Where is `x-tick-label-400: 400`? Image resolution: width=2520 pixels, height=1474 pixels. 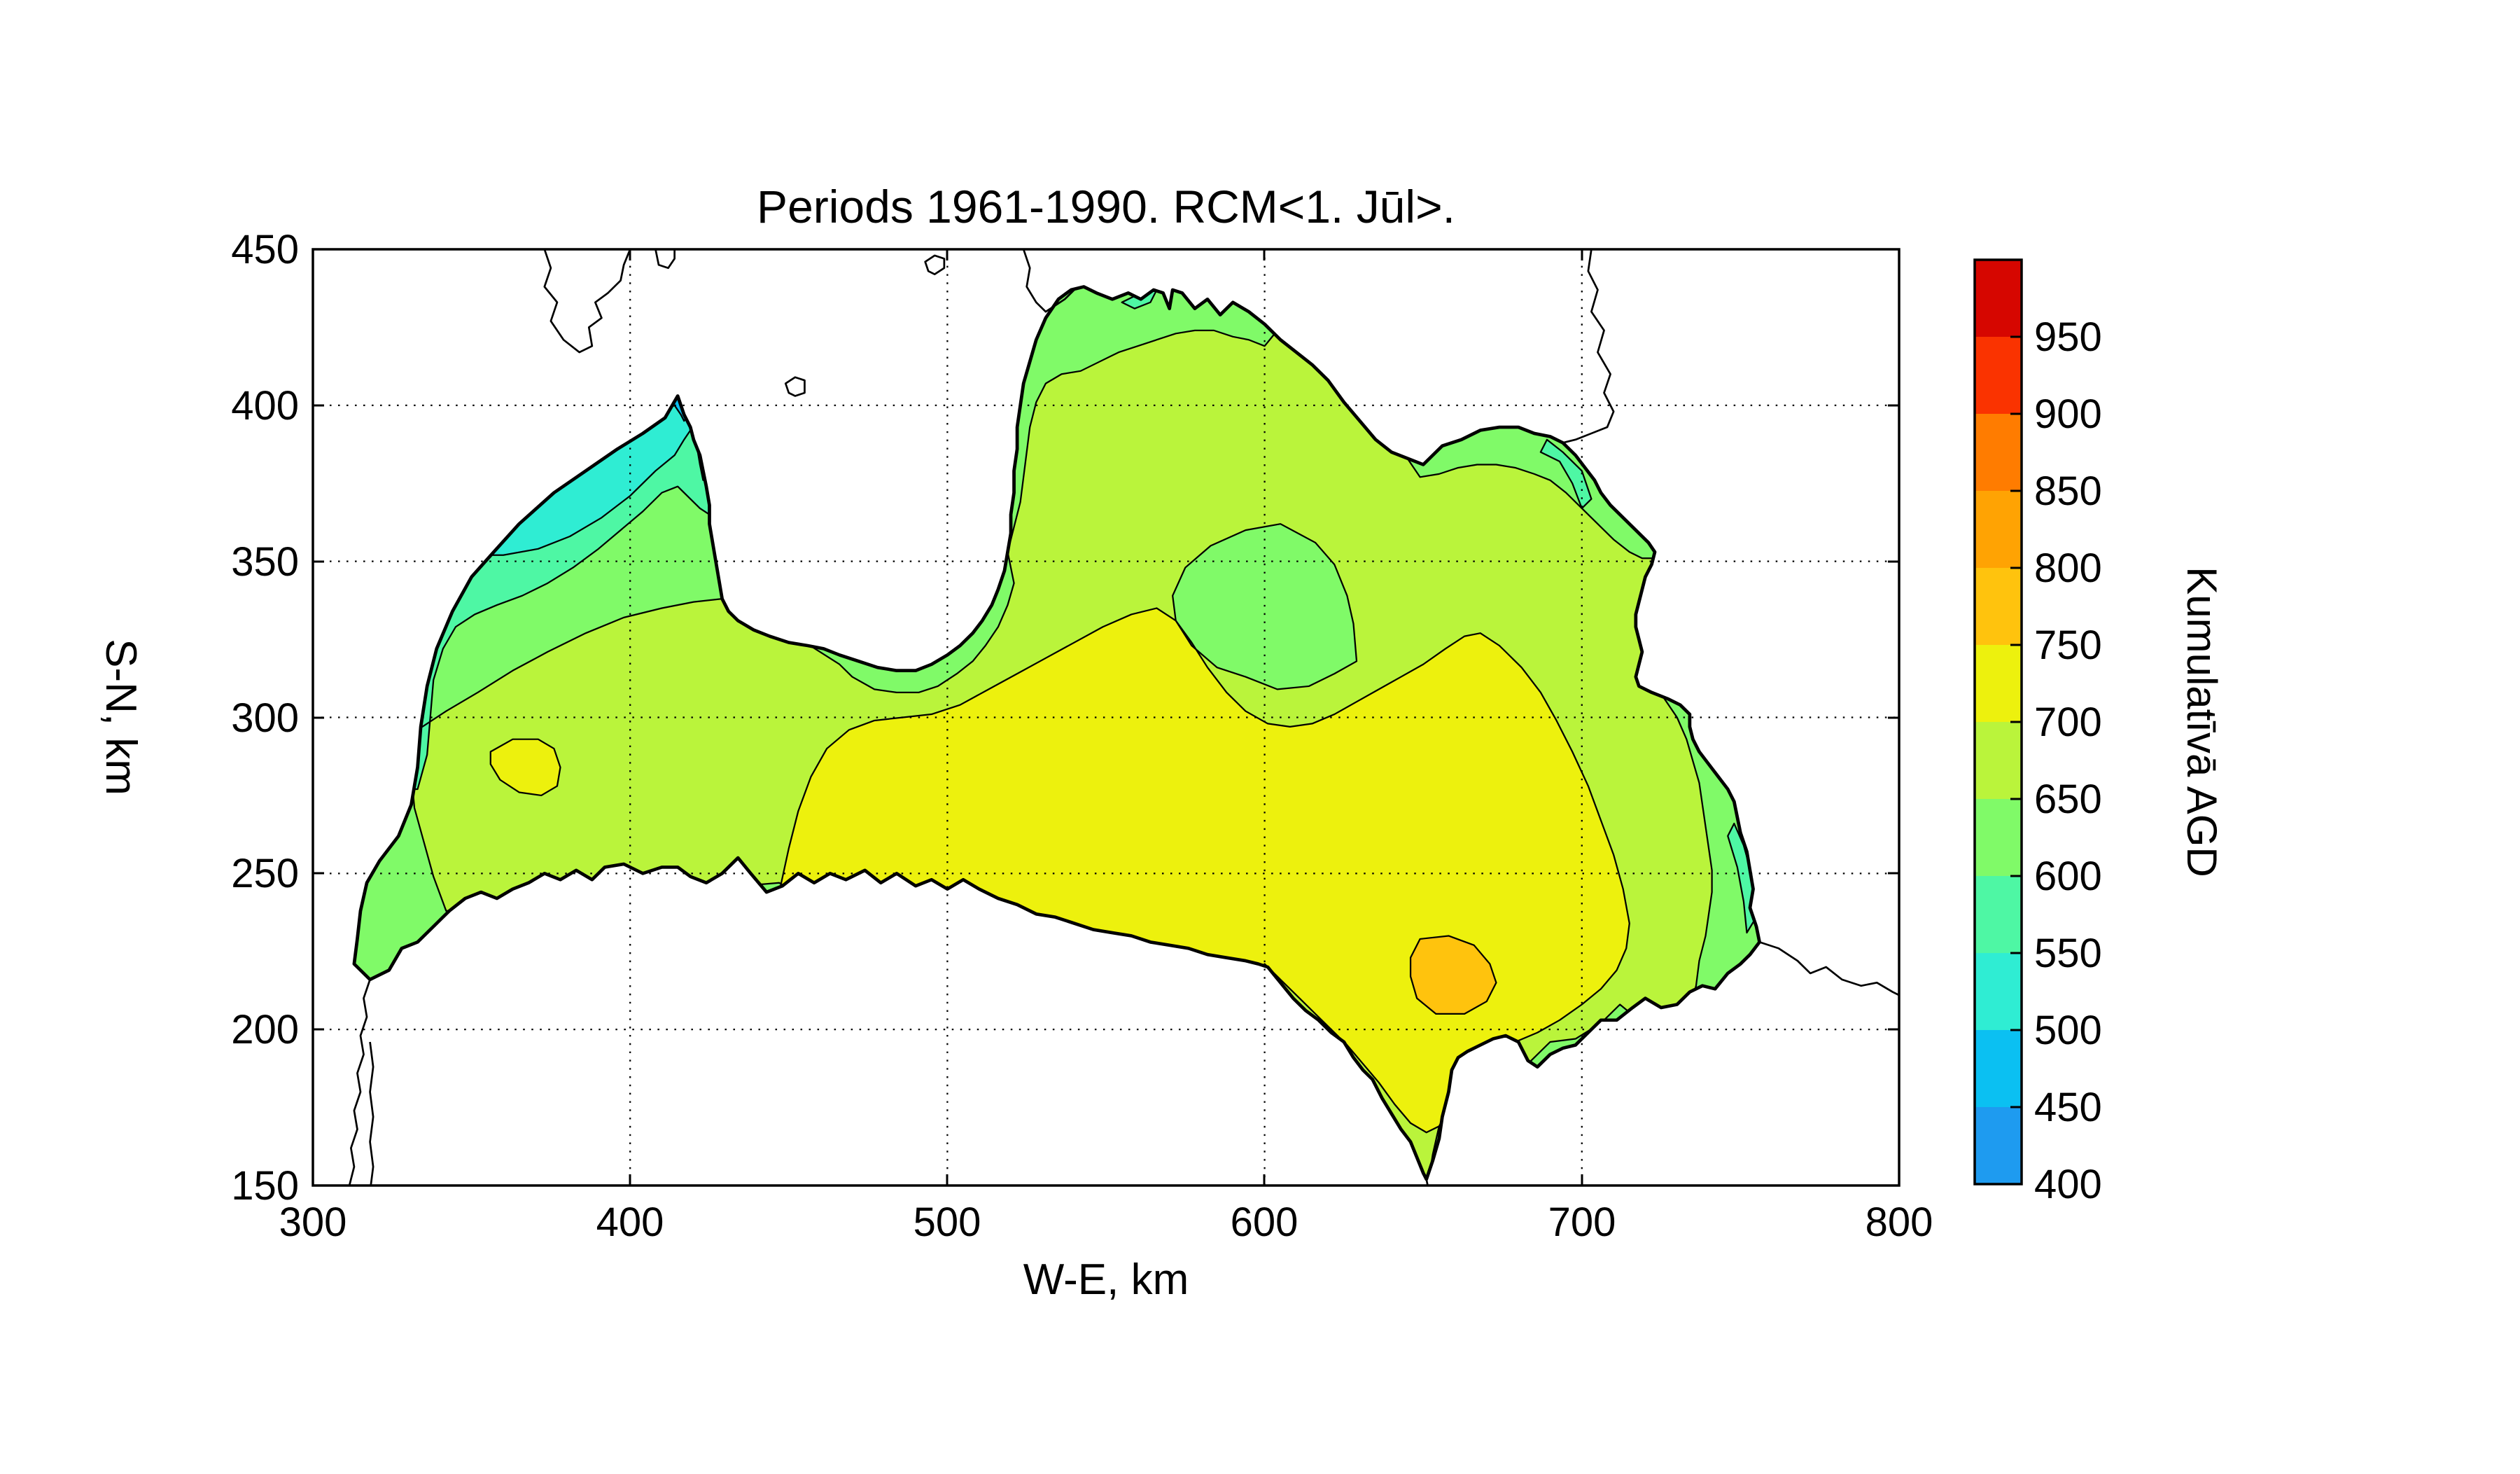 x-tick-label-400: 400 is located at coordinates (630, 1223).